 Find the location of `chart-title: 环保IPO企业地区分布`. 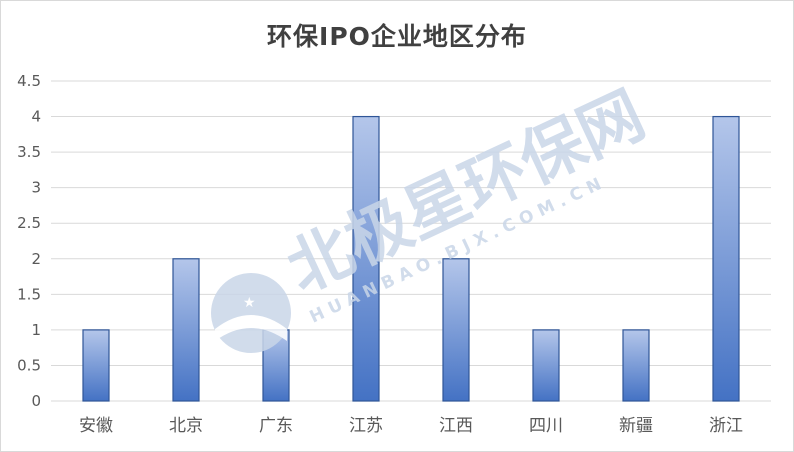

chart-title: 环保IPO企业地区分布 is located at coordinates (397, 36).